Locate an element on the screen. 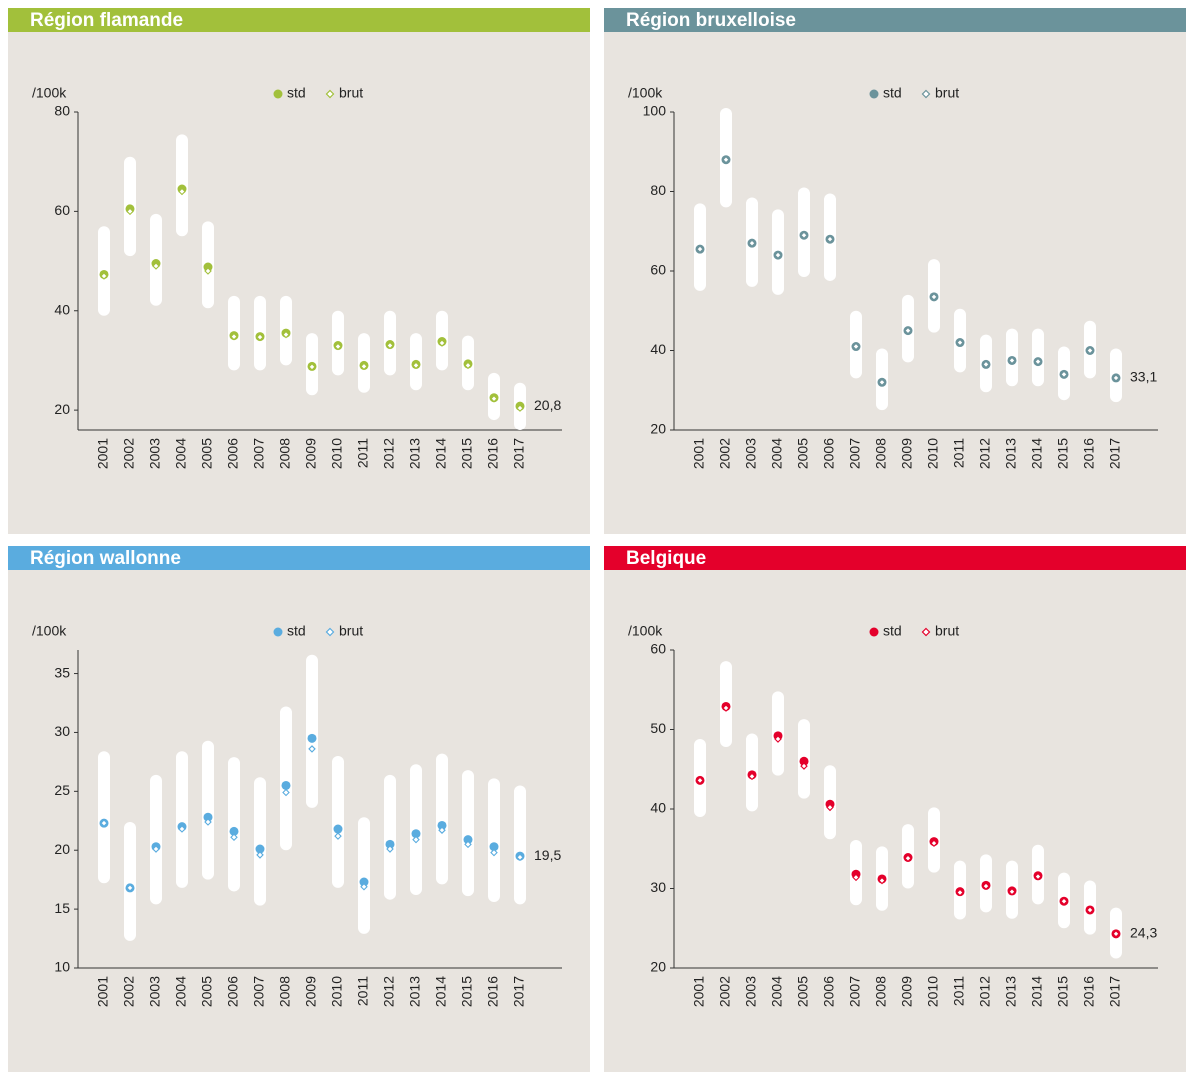 This screenshot has height=1080, width=1186. x-tick-label: 2015 is located at coordinates (1063, 453).